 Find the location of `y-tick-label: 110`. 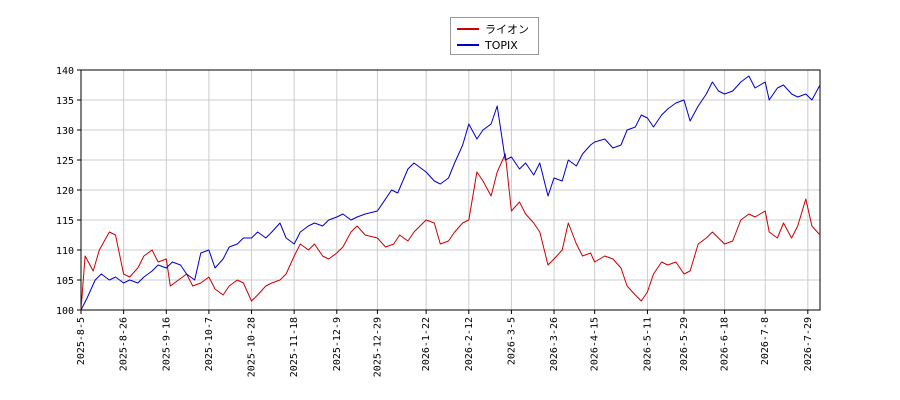

y-tick-label: 110 is located at coordinates (65, 251).